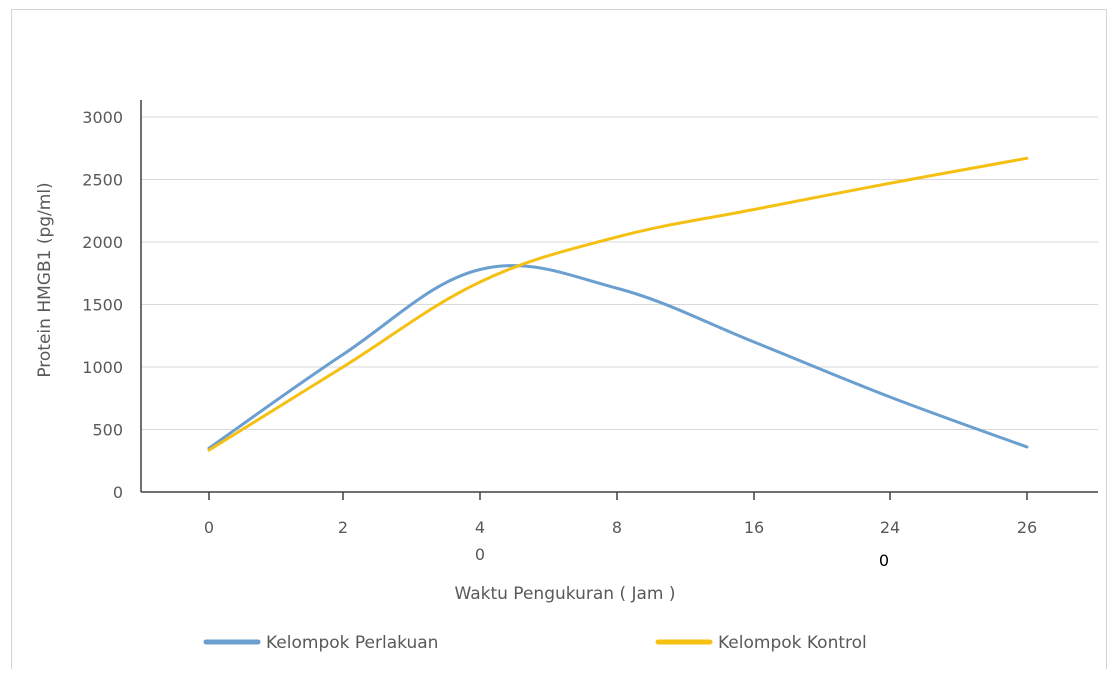 The image size is (1114, 677). I want to click on x-tick-label: 16, so click(754, 527).